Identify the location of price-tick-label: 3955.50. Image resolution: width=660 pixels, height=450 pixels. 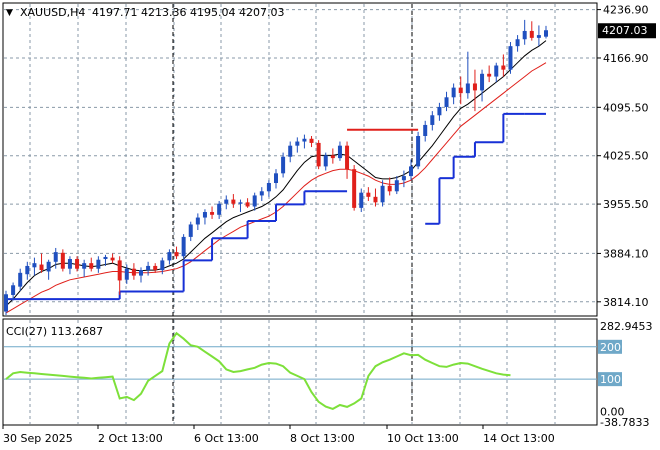
(626, 204).